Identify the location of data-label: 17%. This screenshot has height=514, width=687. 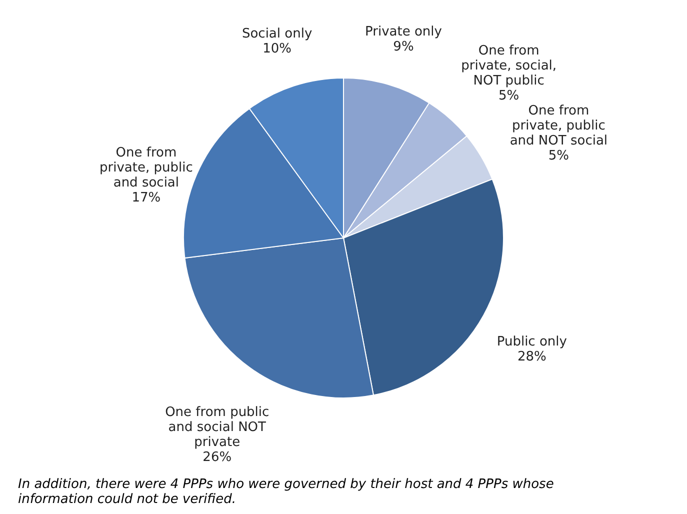
(146, 198).